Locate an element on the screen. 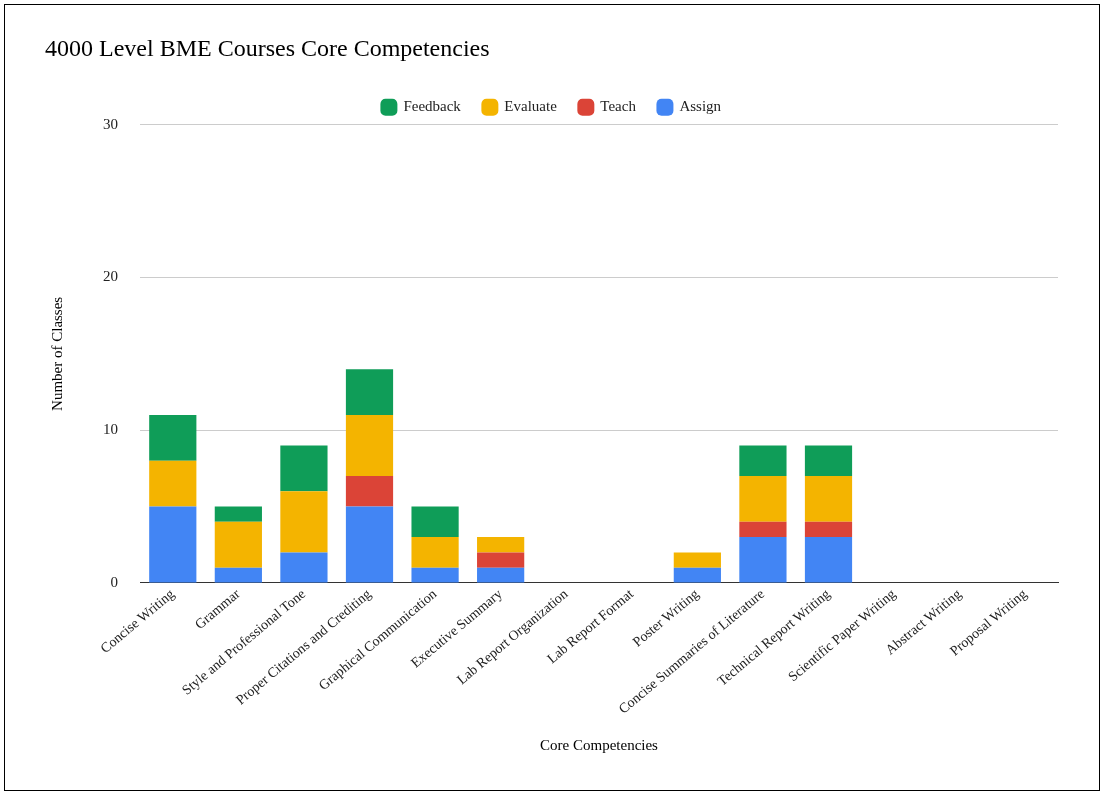 The image size is (1106, 797). y-tick-label: 10 is located at coordinates (110, 429).